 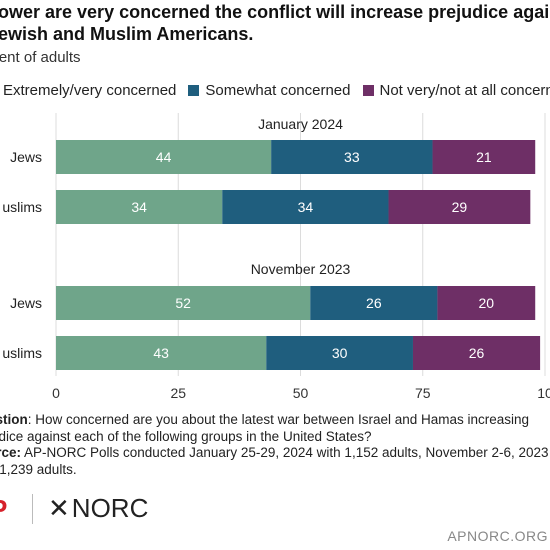 I want to click on data-label: 30, so click(x=340, y=353).